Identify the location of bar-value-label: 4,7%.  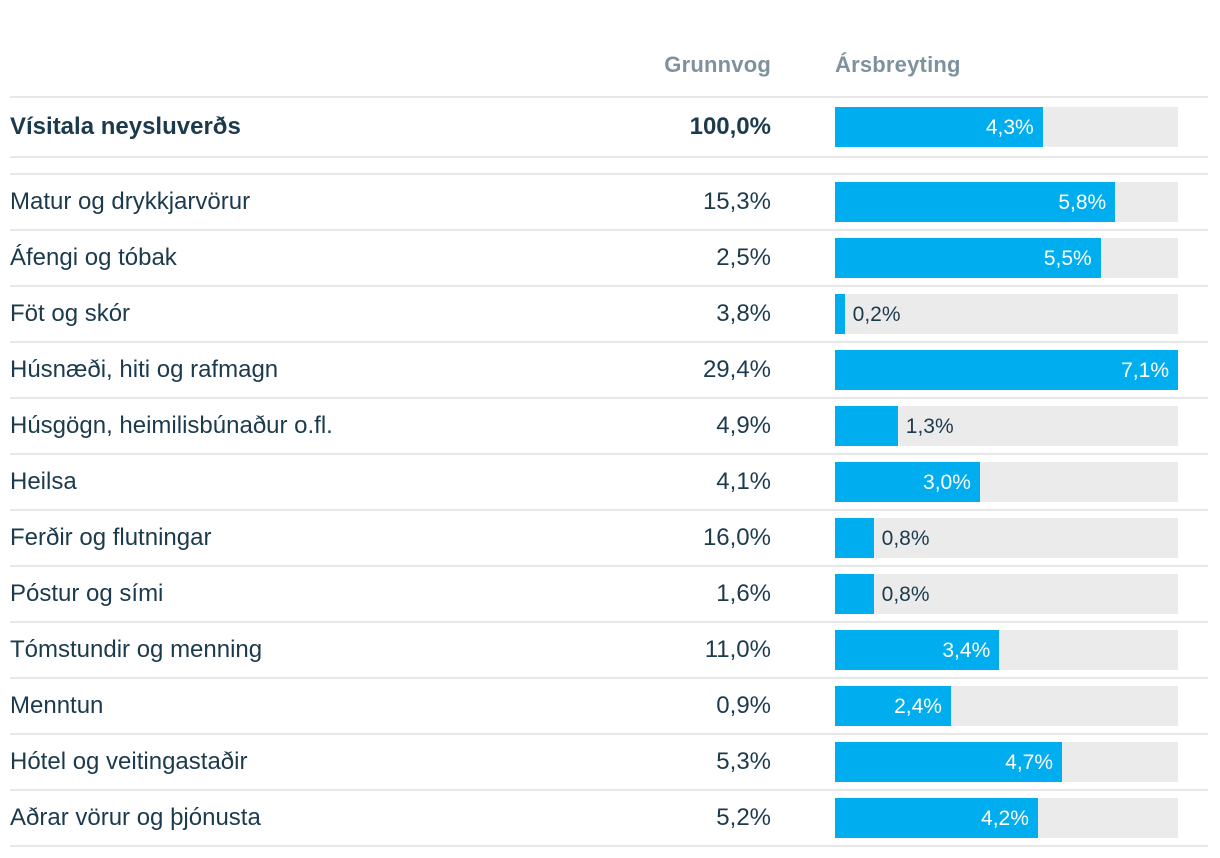
(1029, 762).